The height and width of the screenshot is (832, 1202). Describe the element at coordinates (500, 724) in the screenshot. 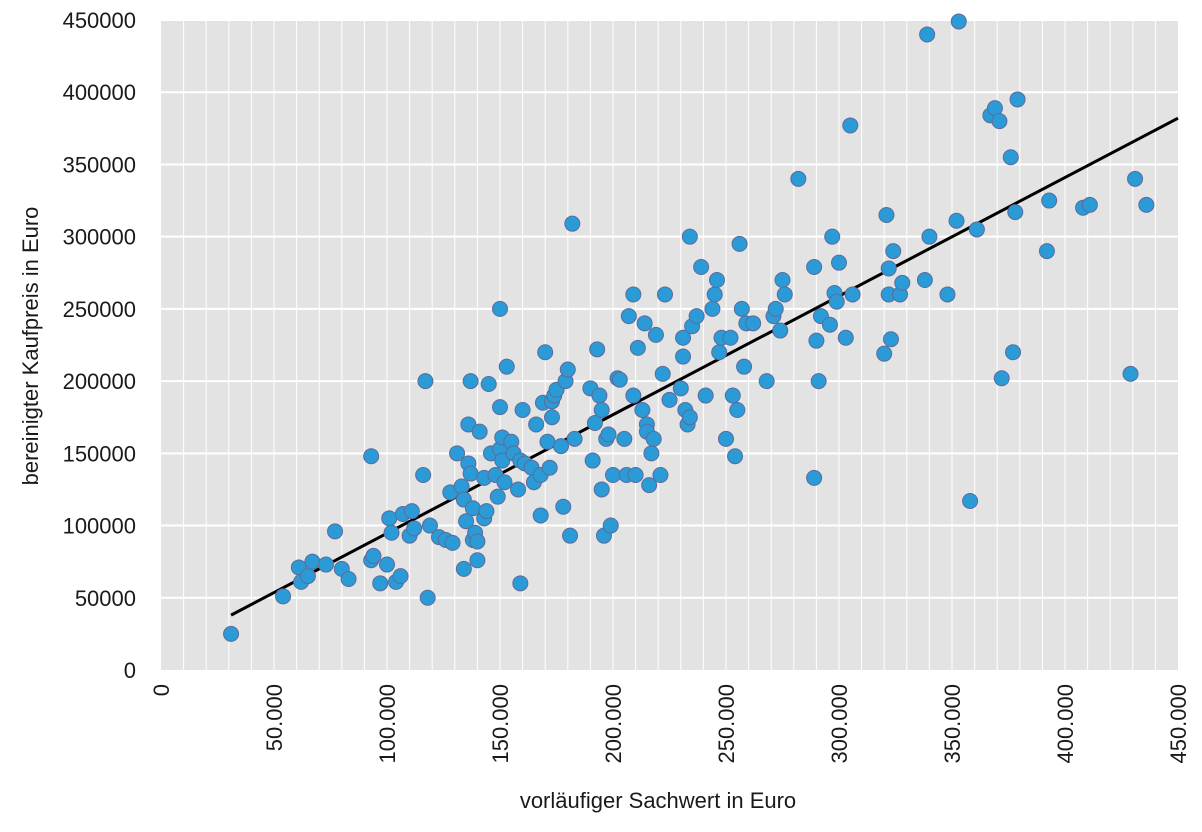

I see `x-tick-label: 150.000` at that location.